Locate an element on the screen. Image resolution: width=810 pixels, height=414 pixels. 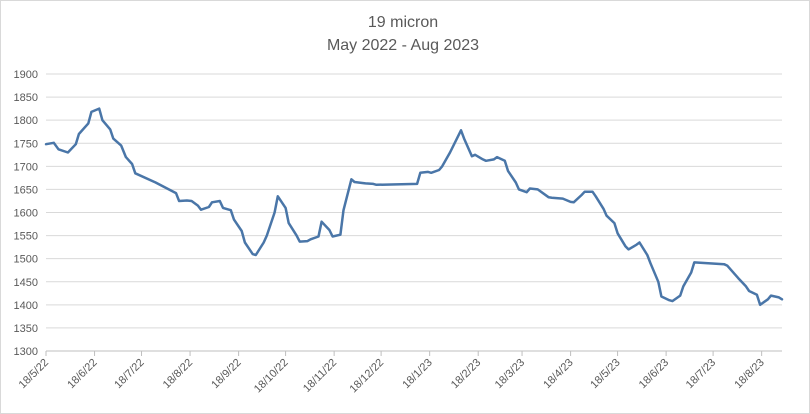
x-tick-label: 18/9/22 is located at coordinates (226, 374).